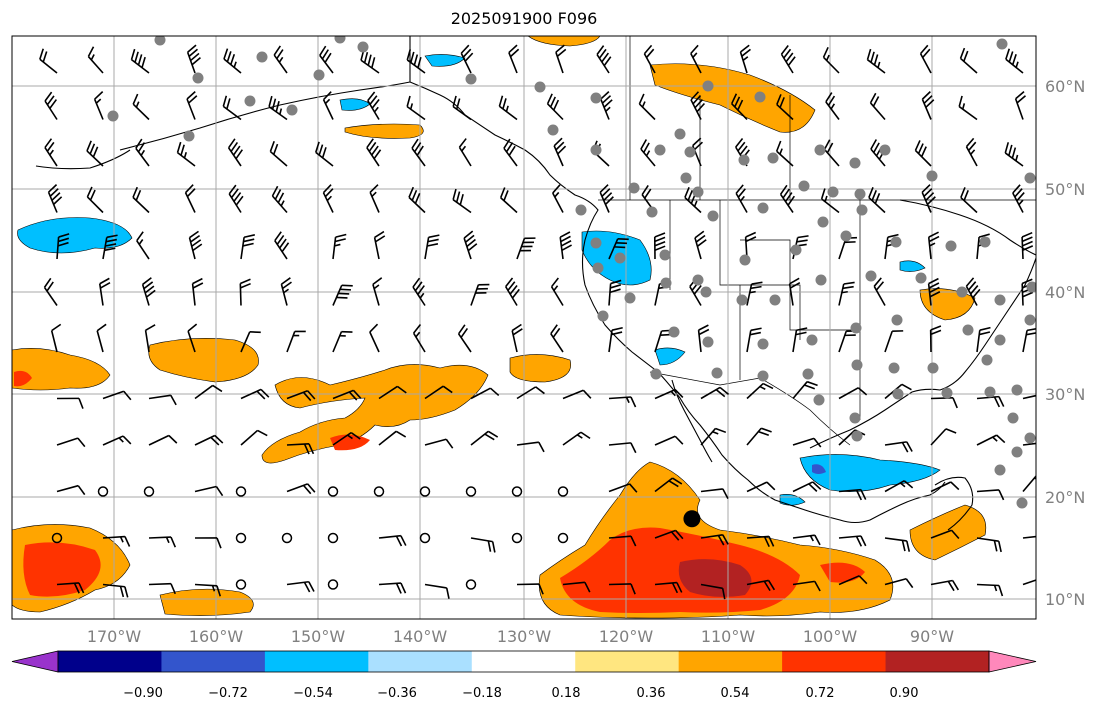 Image resolution: width=1105 pixels, height=712 pixels. Describe the element at coordinates (523, 661) in the screenshot. I see `colorbar-frame` at that location.